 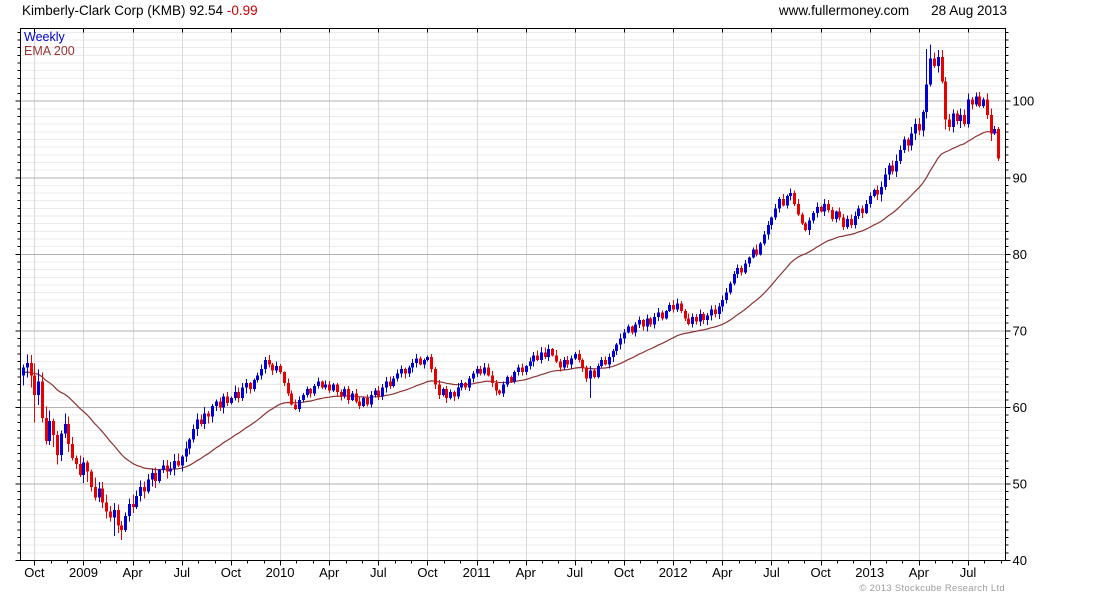 What do you see at coordinates (1024, 101) in the screenshot?
I see `y-axis-label: 100` at bounding box center [1024, 101].